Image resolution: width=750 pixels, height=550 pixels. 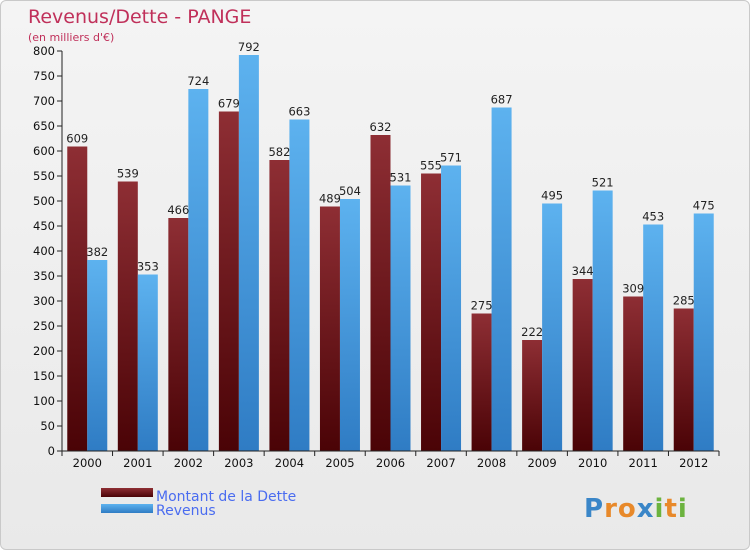 I want to click on data-label-revenus: 571, so click(x=451, y=158).